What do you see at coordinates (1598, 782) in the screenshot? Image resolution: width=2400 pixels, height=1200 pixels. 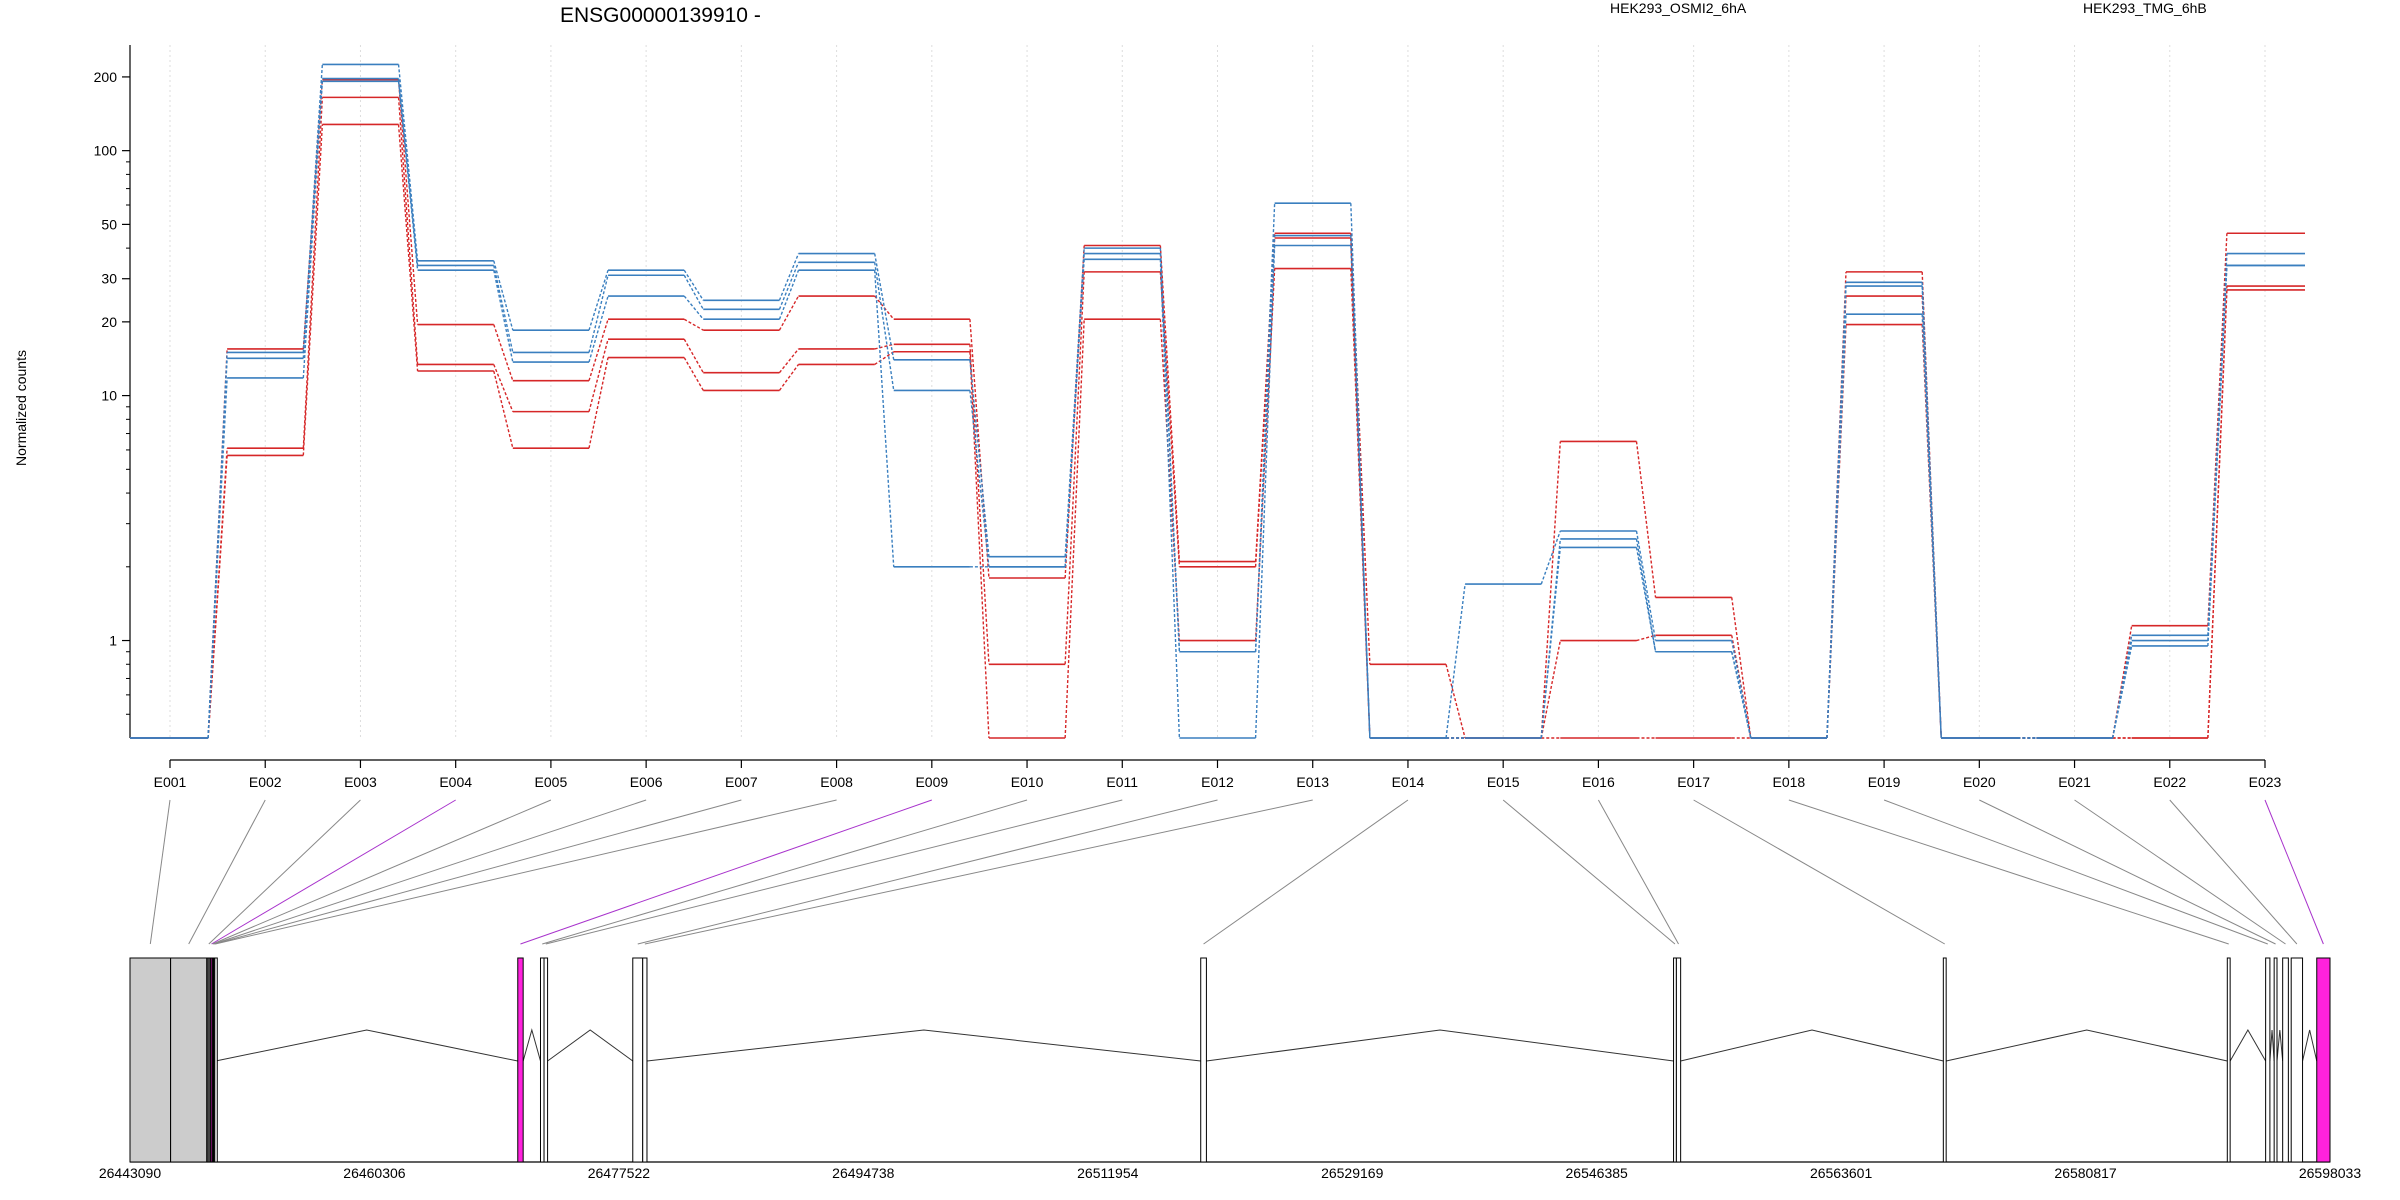 I see `x-tick-label: E016` at bounding box center [1598, 782].